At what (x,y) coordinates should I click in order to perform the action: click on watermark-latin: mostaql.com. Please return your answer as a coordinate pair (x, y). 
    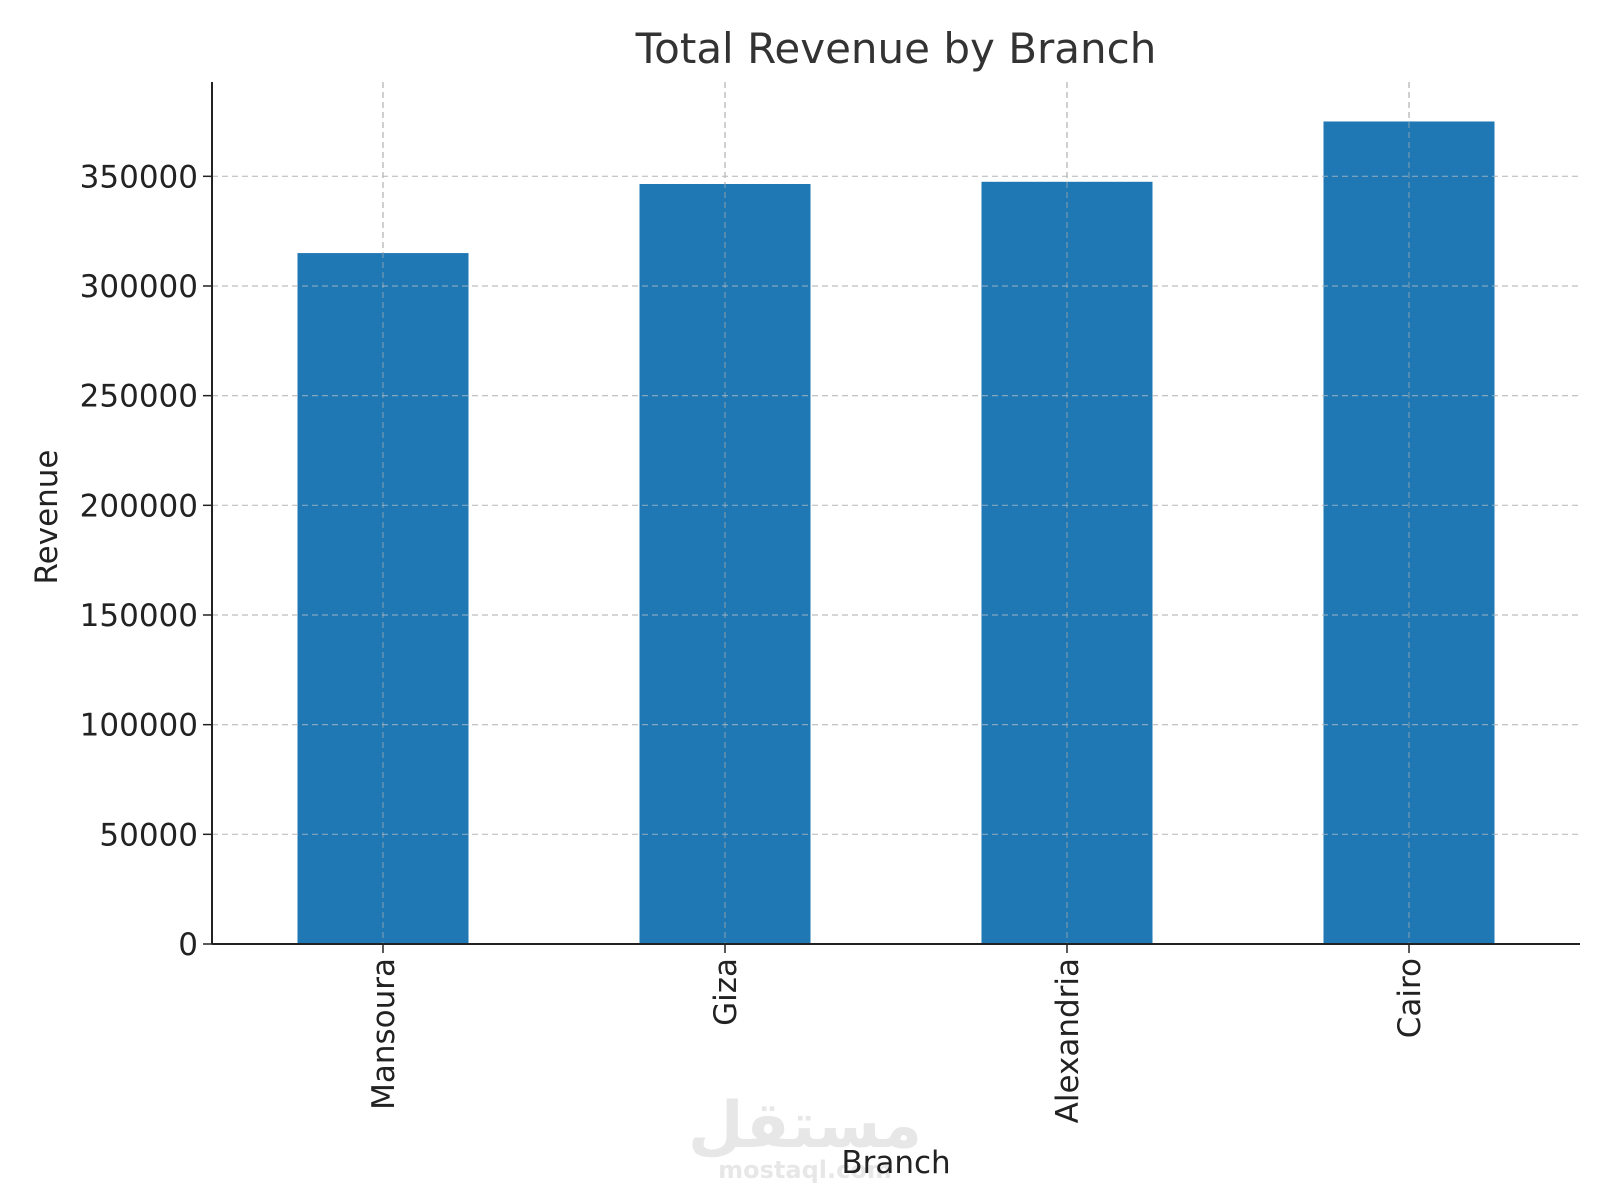
    Looking at the image, I should click on (805, 1170).